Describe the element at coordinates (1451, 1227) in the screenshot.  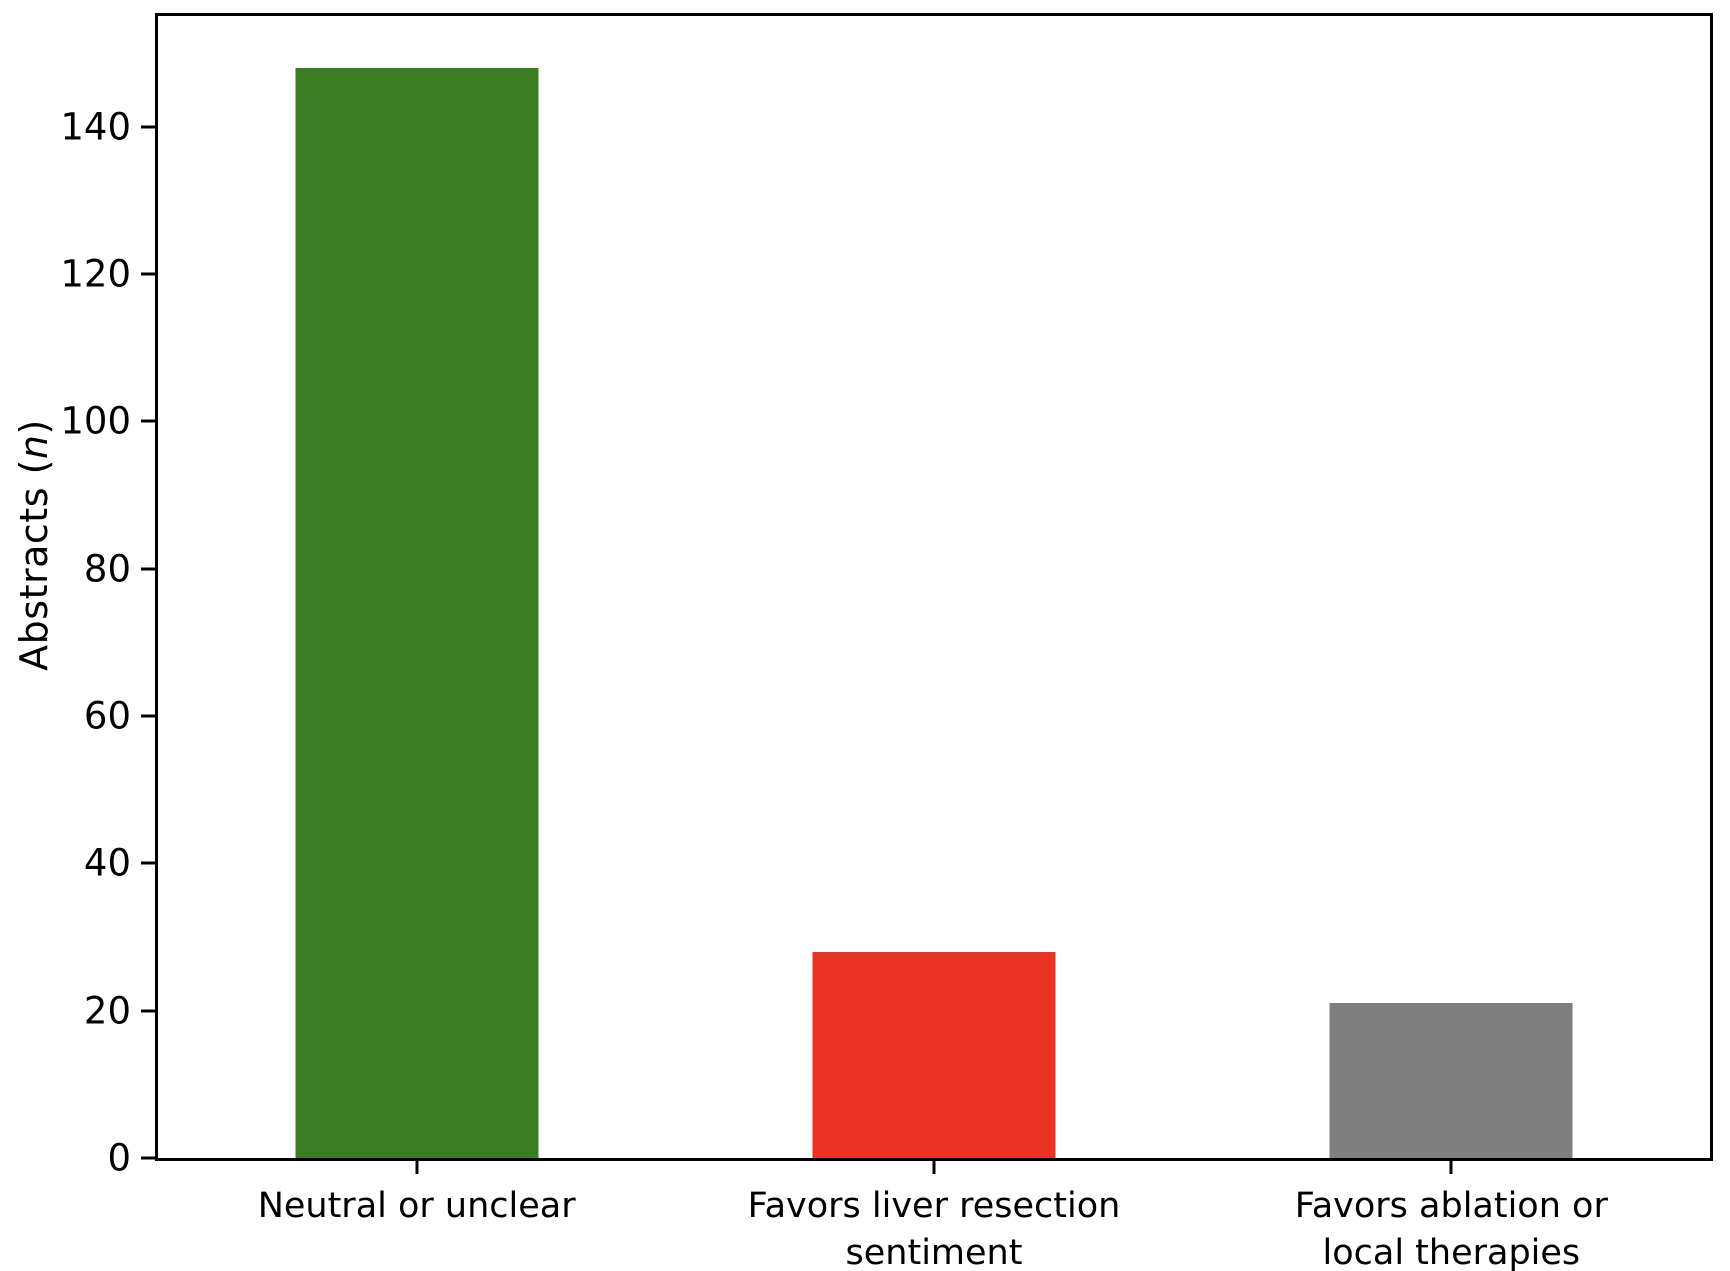
I see `x-category-label-favors-ablation-or-local-therapies: Favors ablation or local therapies` at that location.